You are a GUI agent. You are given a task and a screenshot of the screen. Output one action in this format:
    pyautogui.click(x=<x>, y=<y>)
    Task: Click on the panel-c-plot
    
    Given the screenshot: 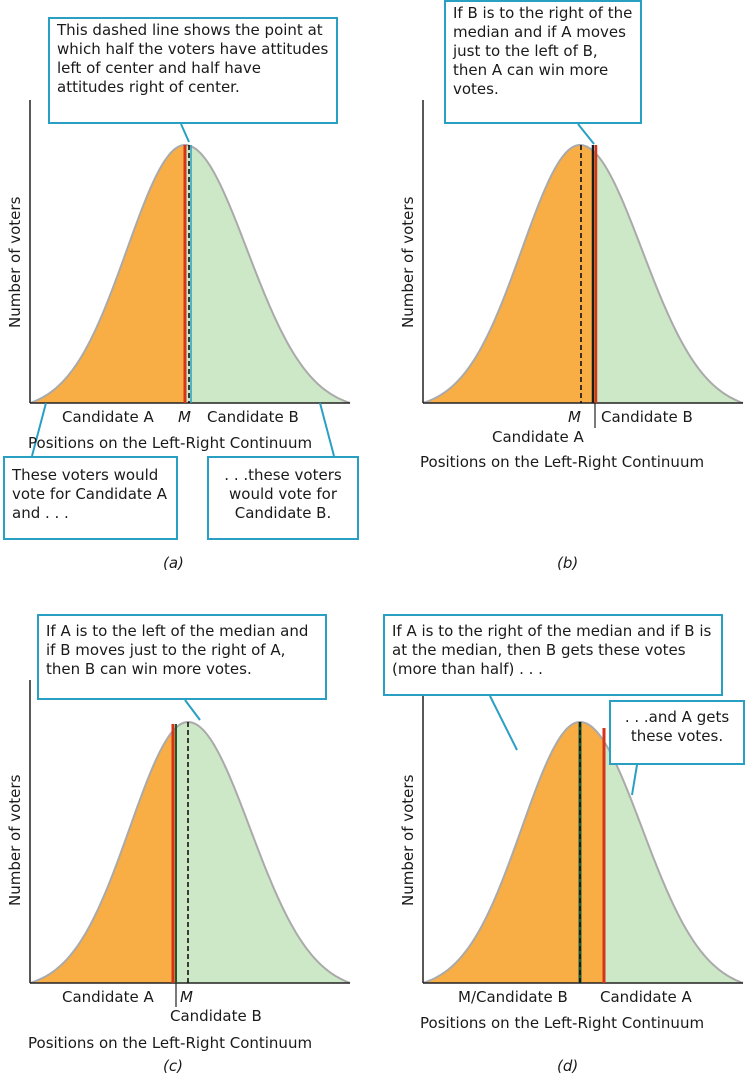 What is the action you would take?
    pyautogui.click(x=190, y=843)
    